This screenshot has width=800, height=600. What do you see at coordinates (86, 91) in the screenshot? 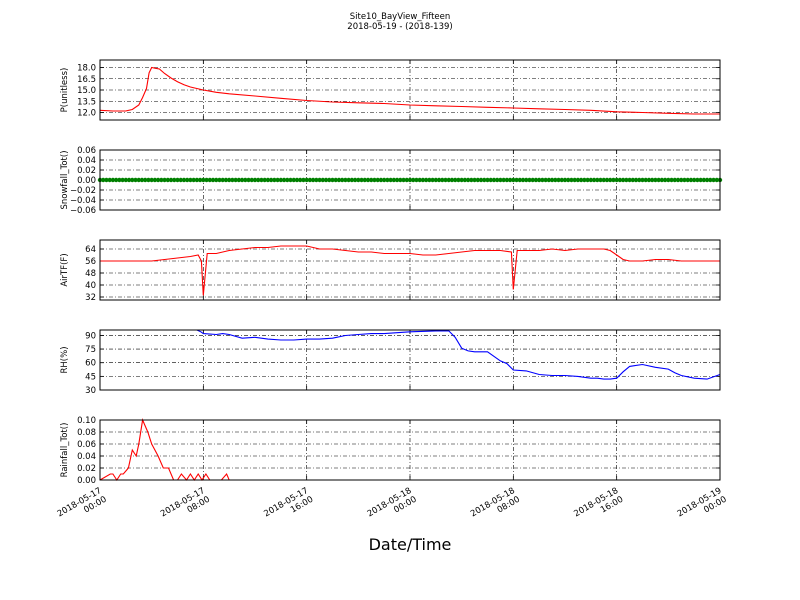
I see `y-tick-label: 15.0` at bounding box center [86, 91].